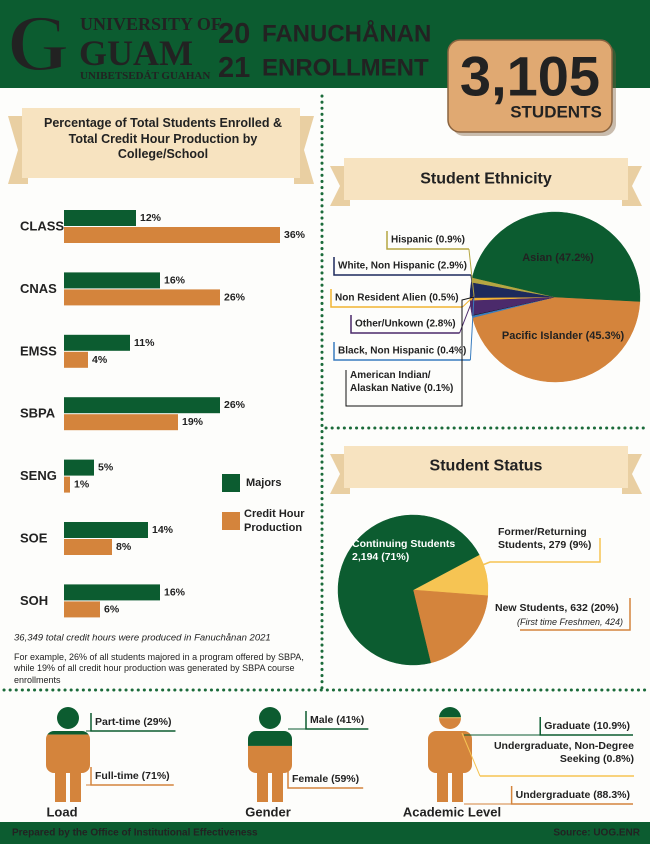 The height and width of the screenshot is (844, 650). I want to click on bar-value-label: 5%, so click(106, 468).